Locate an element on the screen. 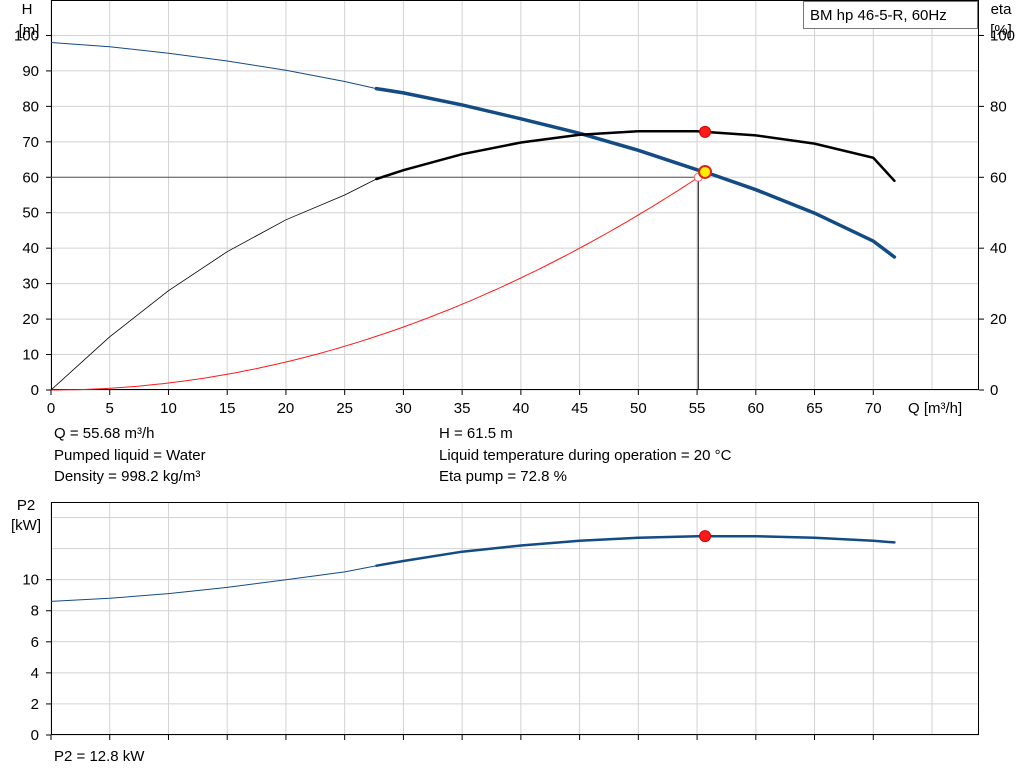 This screenshot has width=1024, height=781. y-left-tick-label: 10 is located at coordinates (30, 355).